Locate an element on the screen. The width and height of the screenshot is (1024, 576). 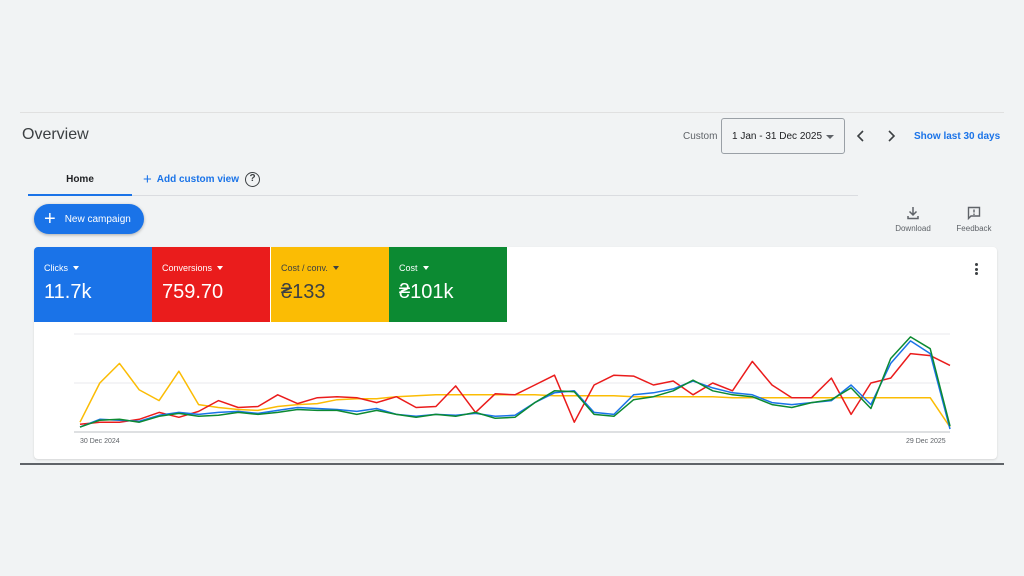
new-campaign-label: New campaign is located at coordinates (97, 219).